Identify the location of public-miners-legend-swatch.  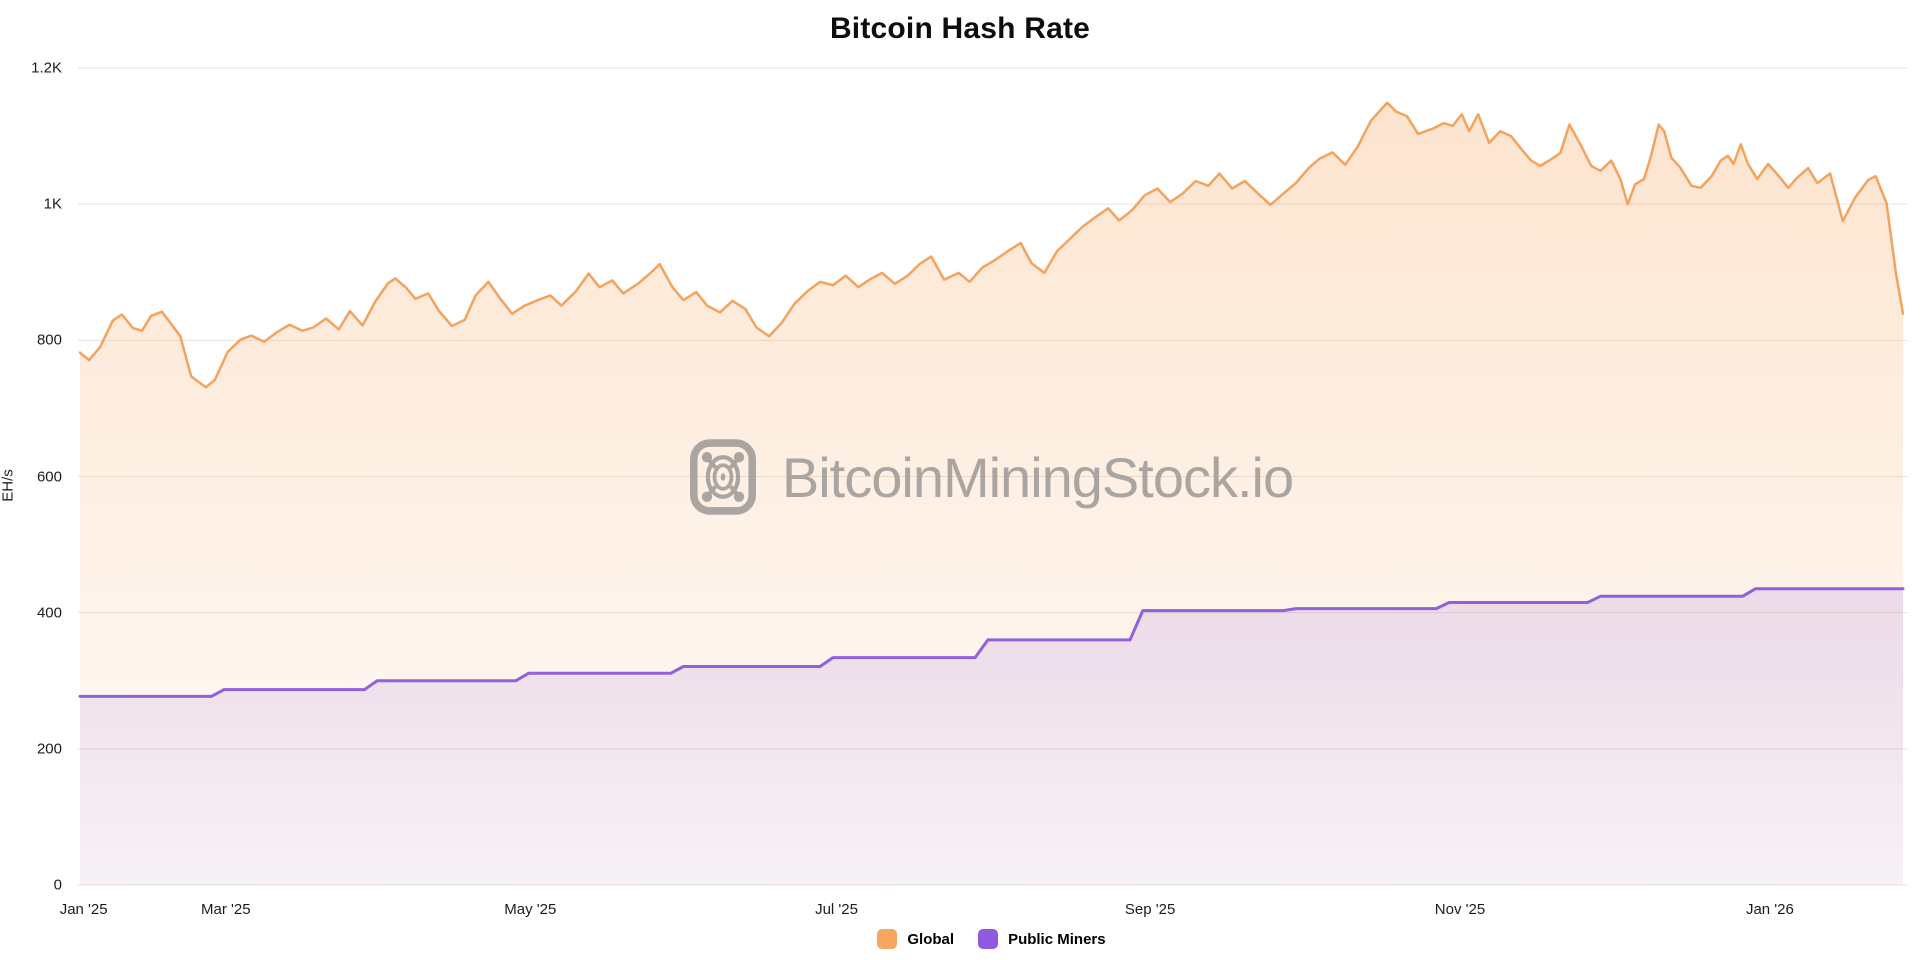
(988, 939).